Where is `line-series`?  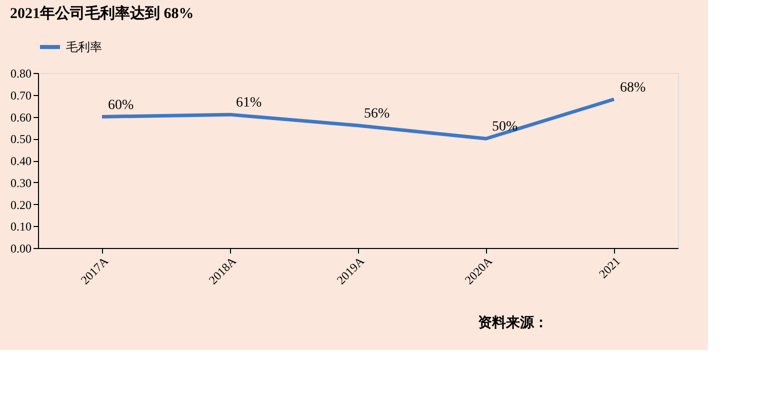
line-series is located at coordinates (358, 119).